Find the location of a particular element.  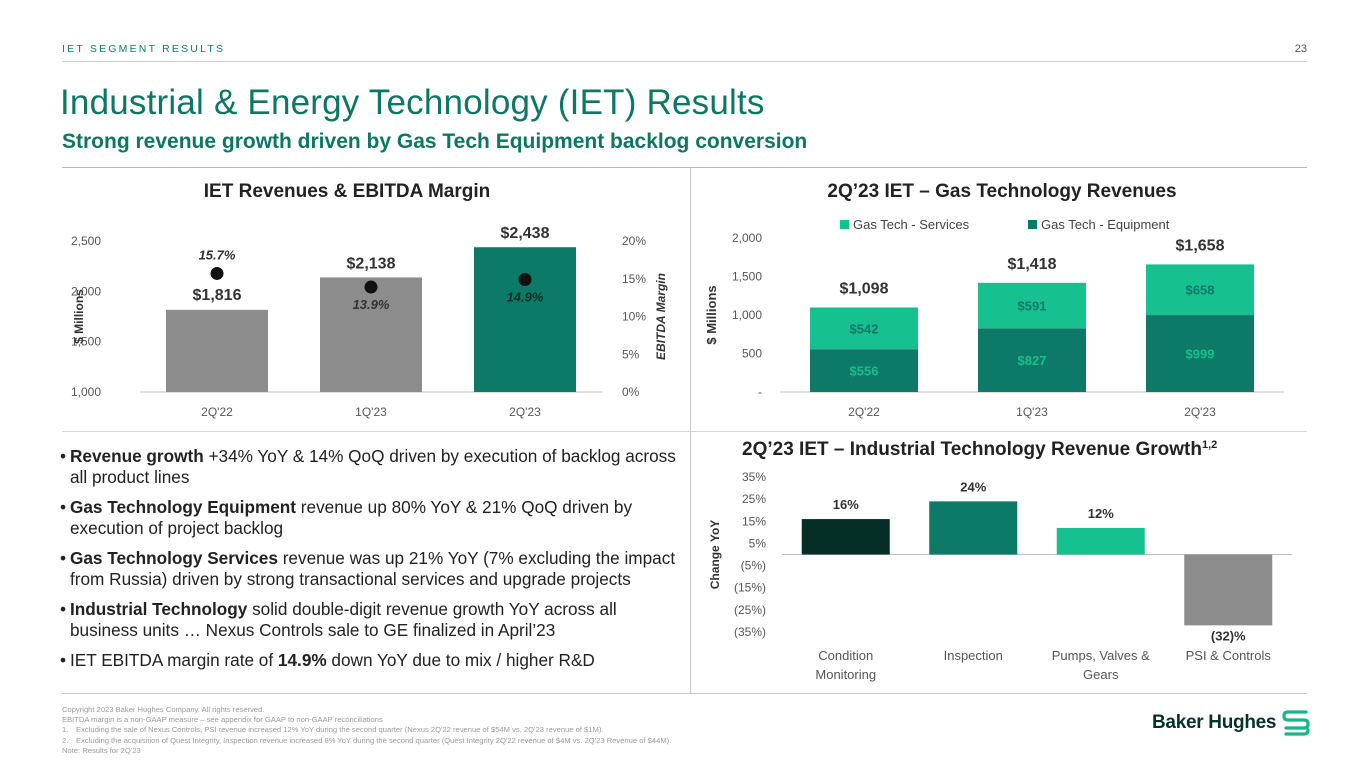

y-tick-label: - is located at coordinates (760, 392).